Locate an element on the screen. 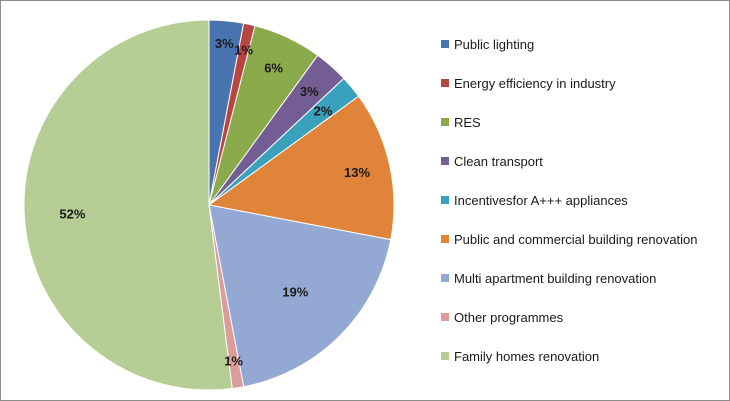  legend-label-7: Multi apartment building renovation is located at coordinates (555, 278).